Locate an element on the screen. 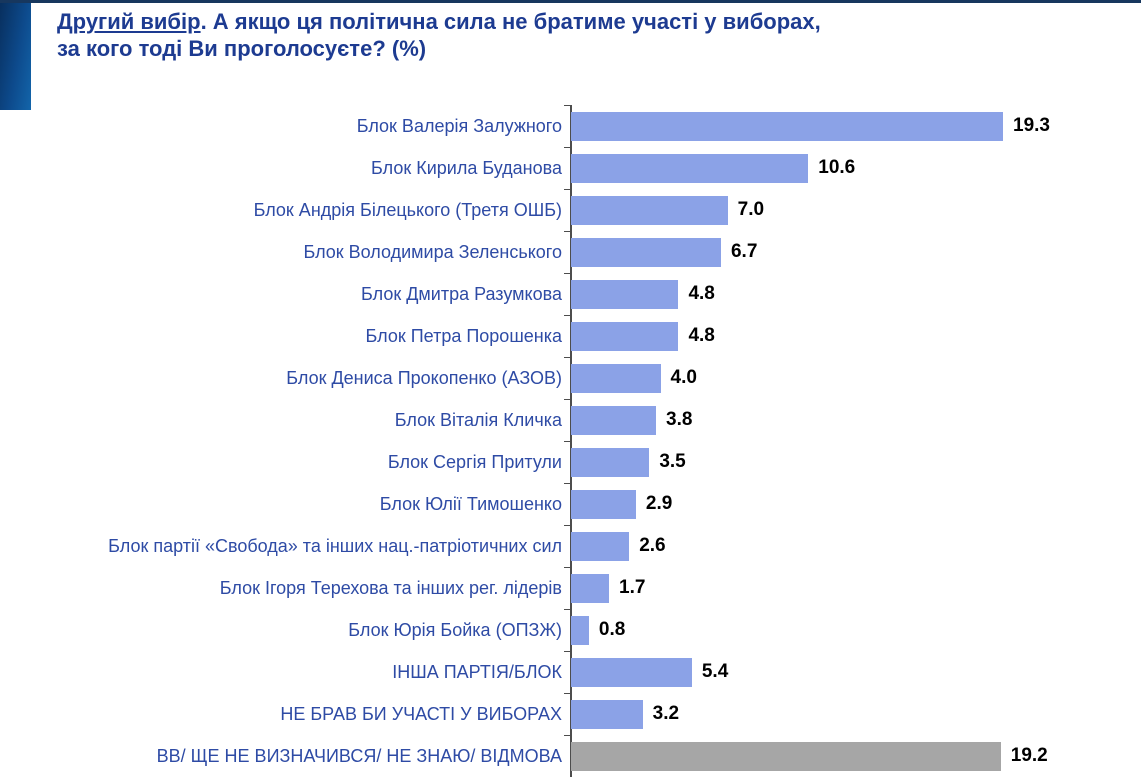  chart-row: Блок Дениса Прокопенко (АЗОВ) 4.0 is located at coordinates (570, 378).